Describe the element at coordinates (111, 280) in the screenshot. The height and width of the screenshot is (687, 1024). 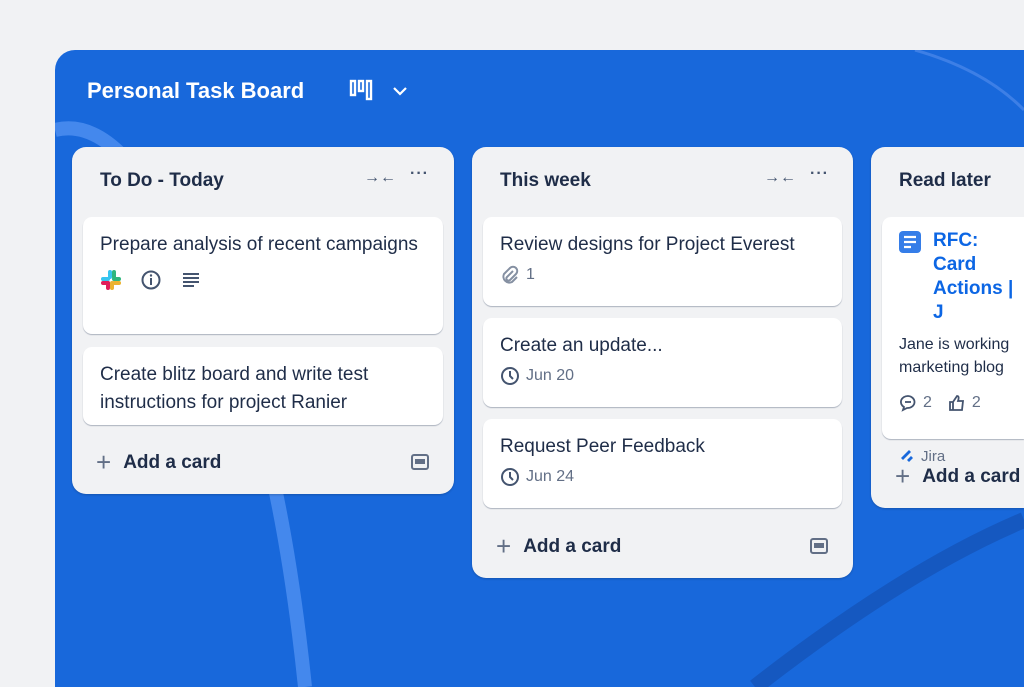
I see `slack-icon` at that location.